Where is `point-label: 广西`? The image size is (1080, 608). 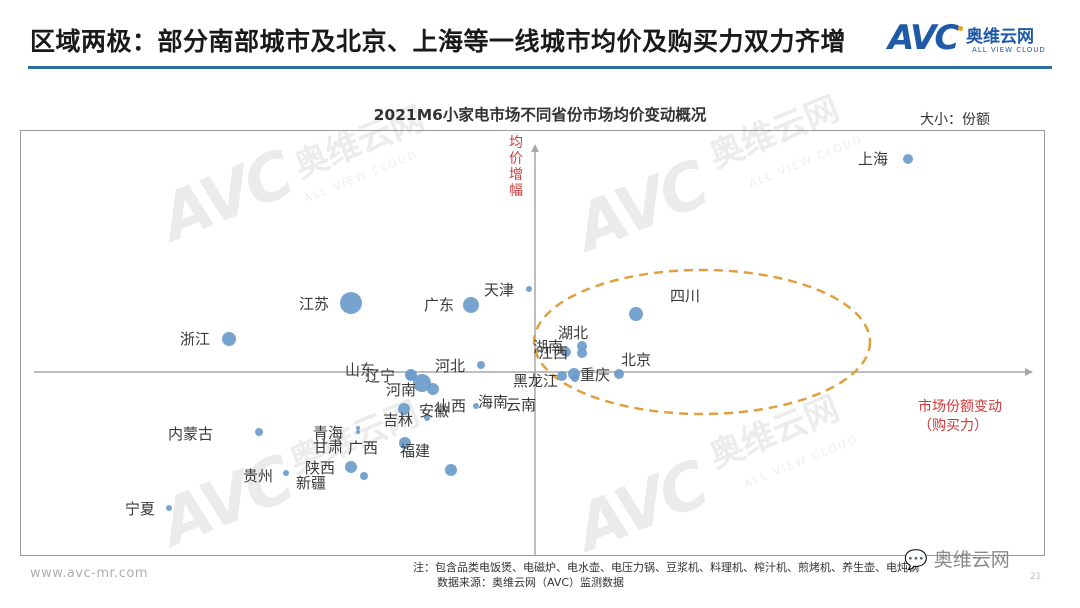
point-label: 广西 is located at coordinates (363, 448).